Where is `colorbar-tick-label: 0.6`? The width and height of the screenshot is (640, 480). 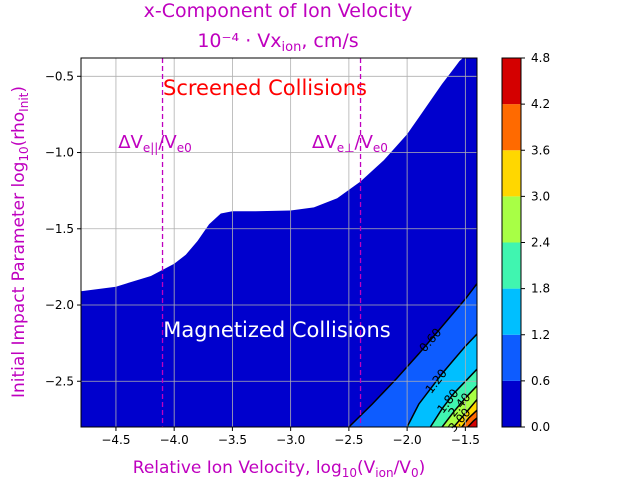 colorbar-tick-label: 0.6 is located at coordinates (540, 381).